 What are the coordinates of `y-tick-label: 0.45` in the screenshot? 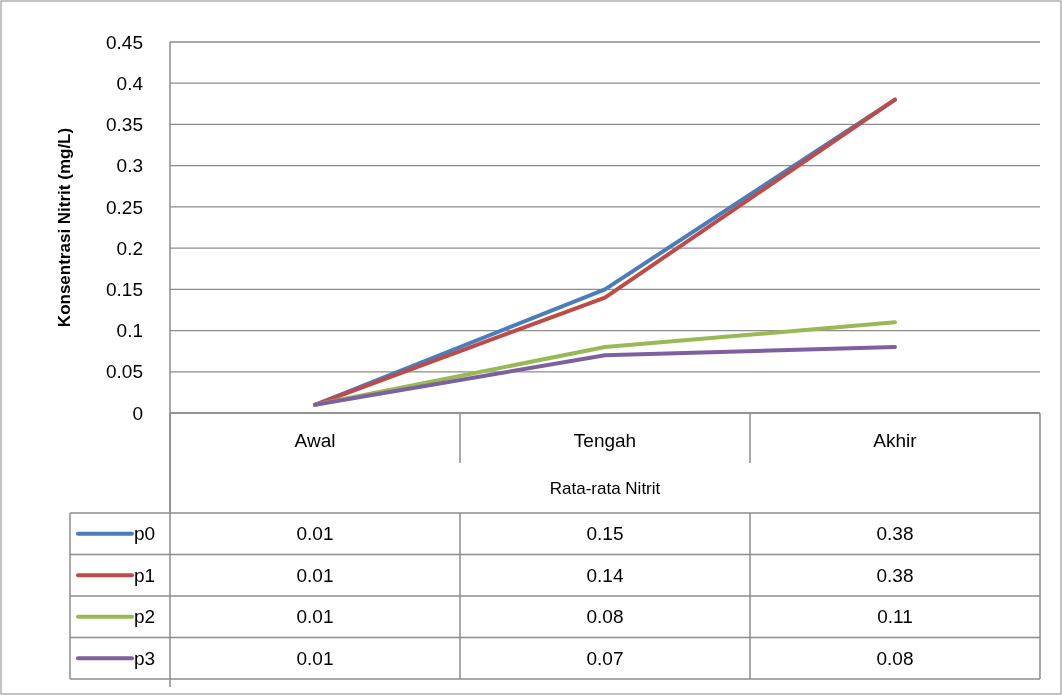 It's located at (124, 42).